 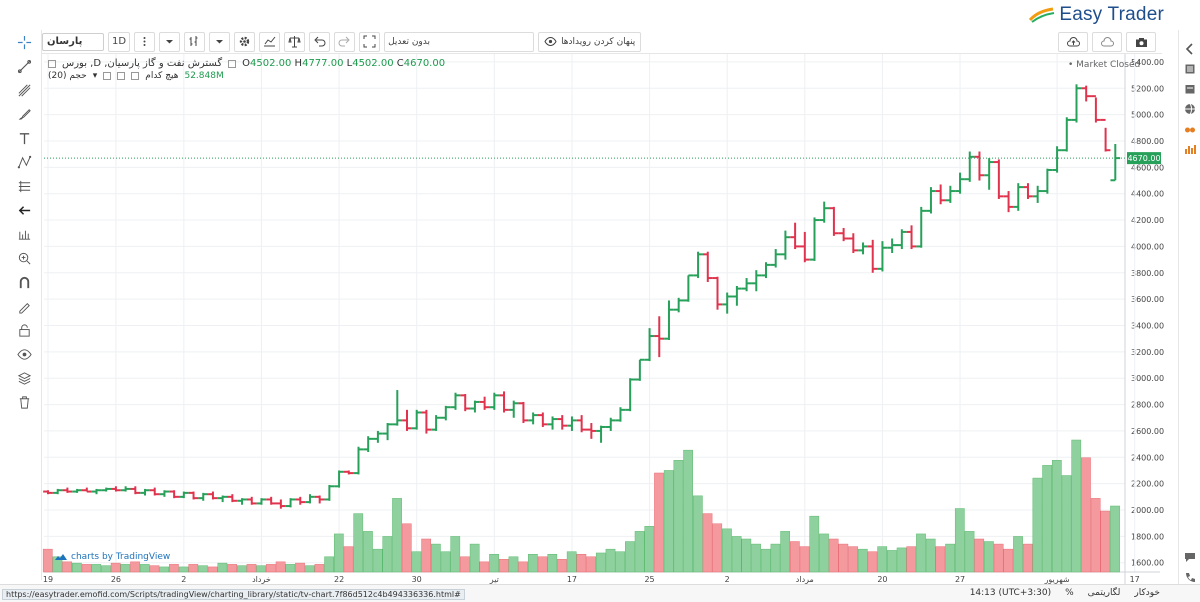 I want to click on magnet-icon, so click(x=24, y=282).